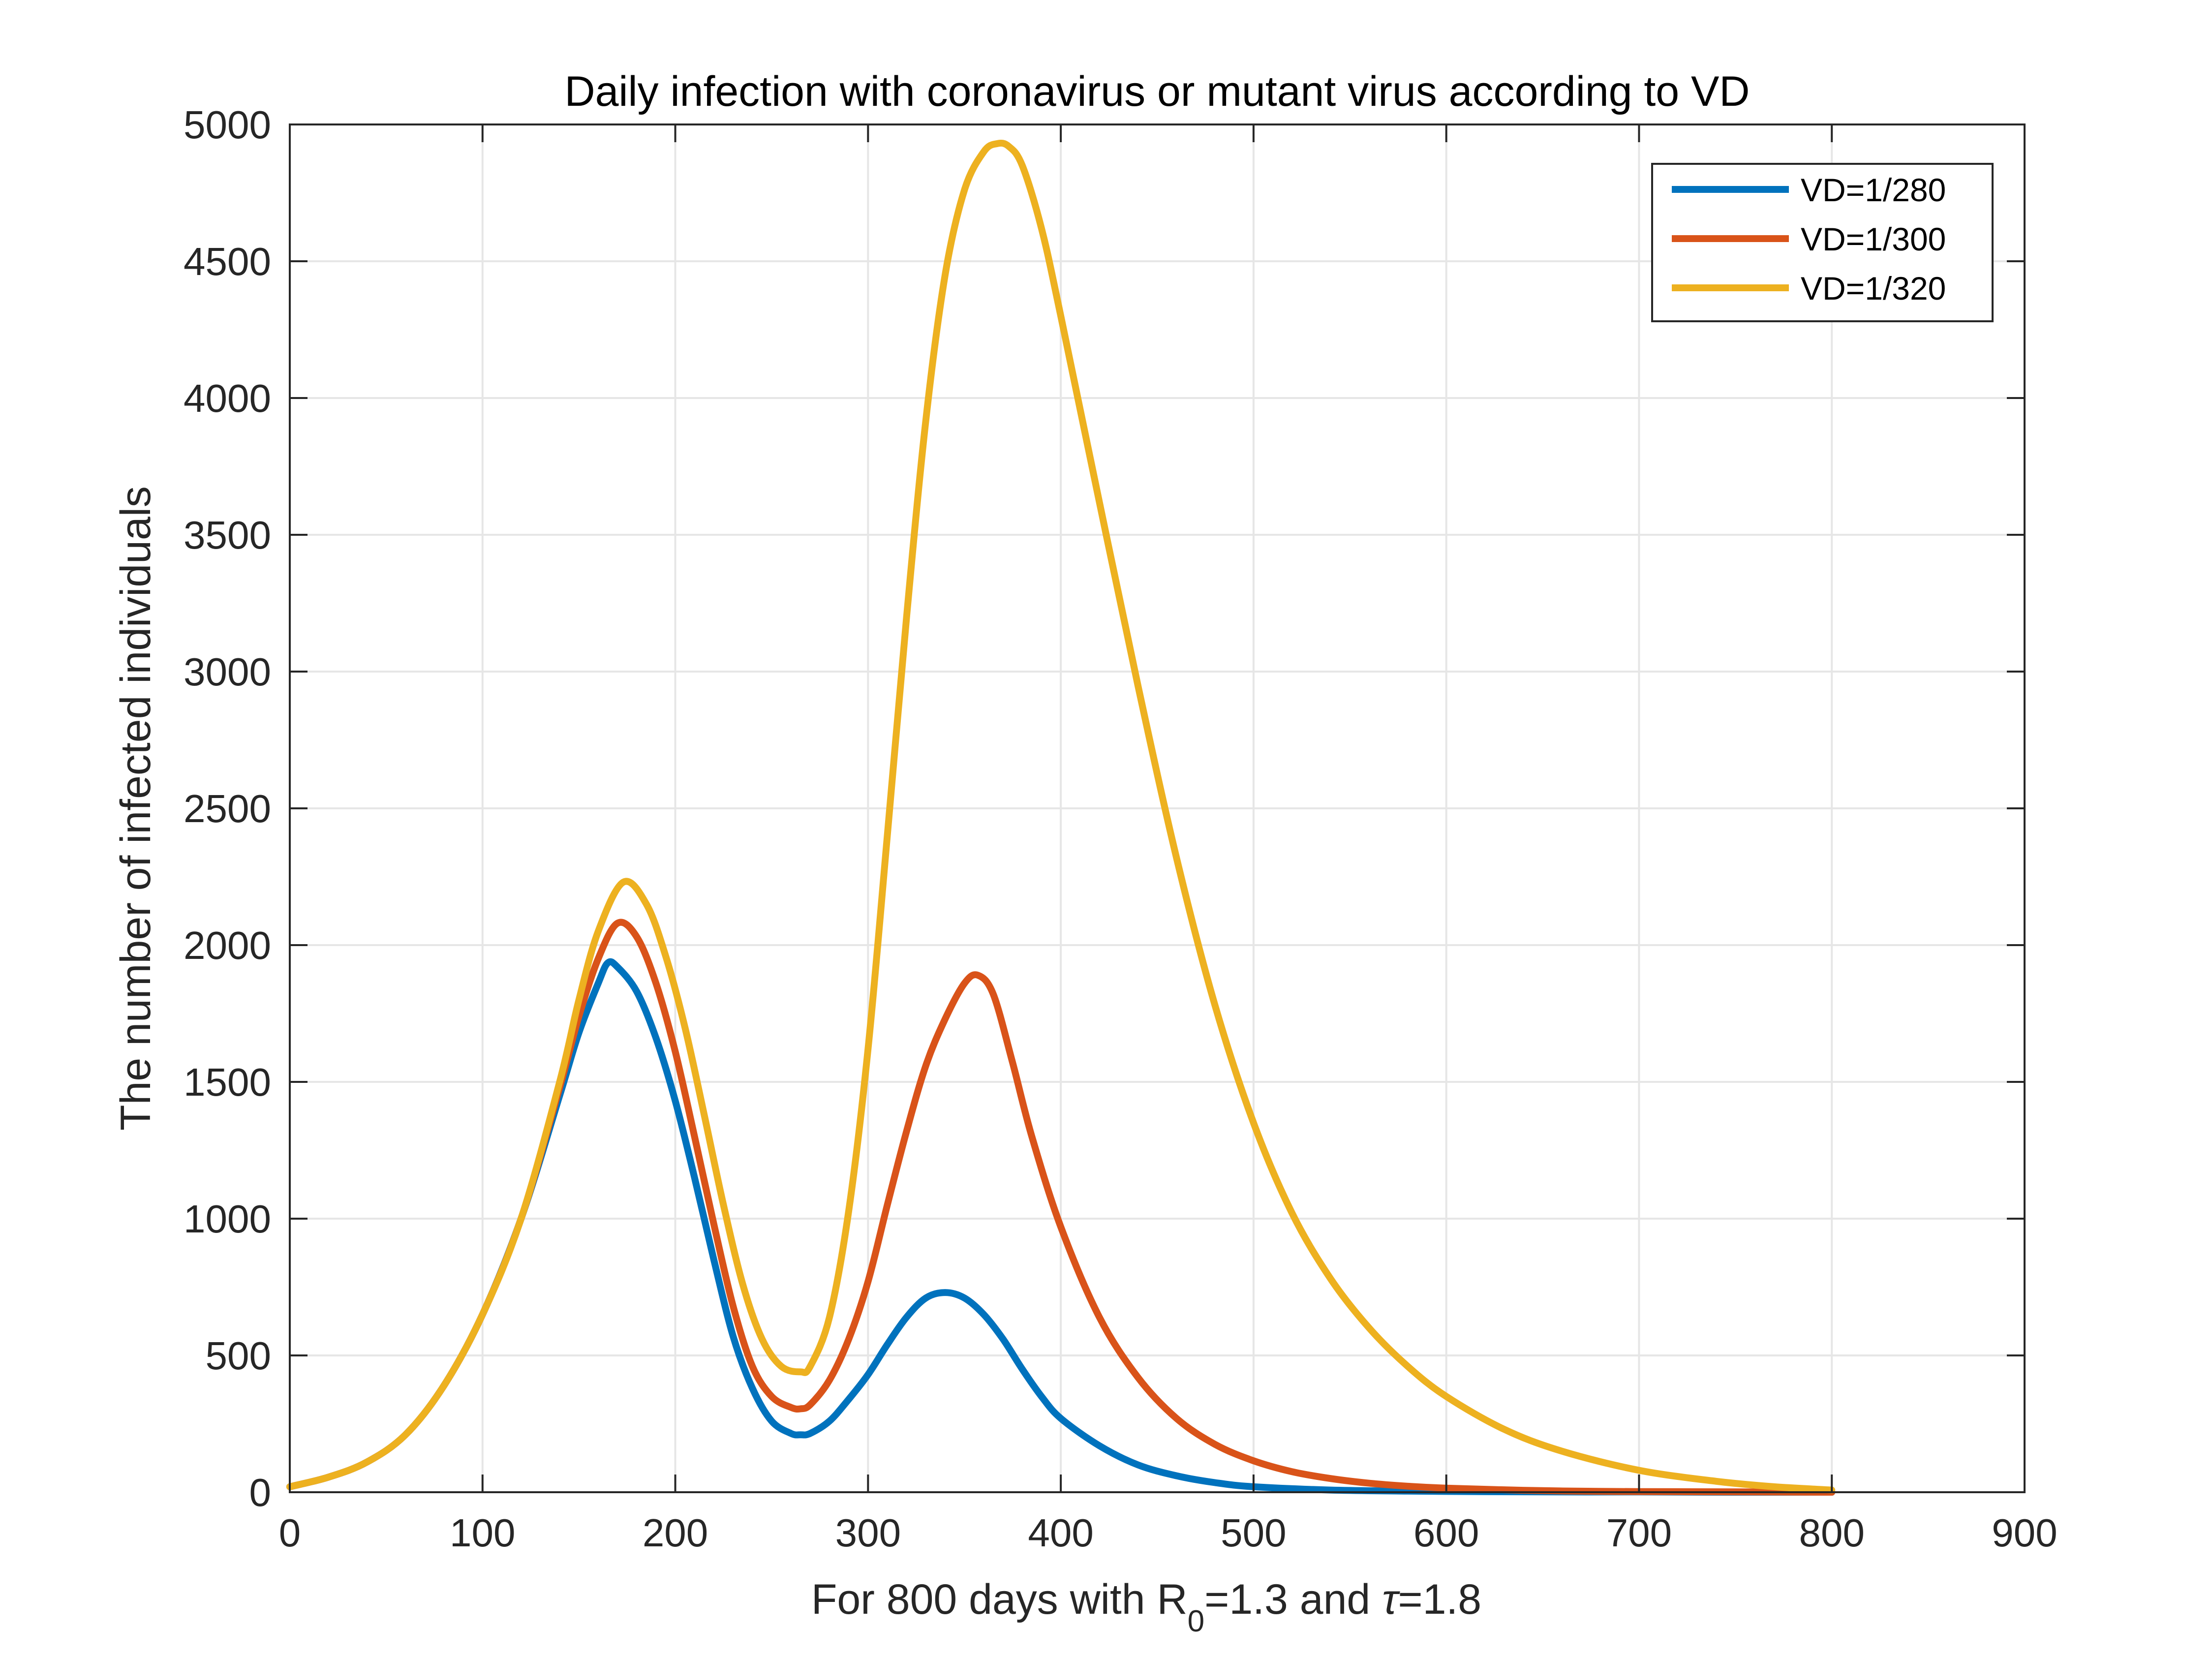 This screenshot has width=2212, height=1659. What do you see at coordinates (1060, 1533) in the screenshot?
I see `x-tick-label: 400` at bounding box center [1060, 1533].